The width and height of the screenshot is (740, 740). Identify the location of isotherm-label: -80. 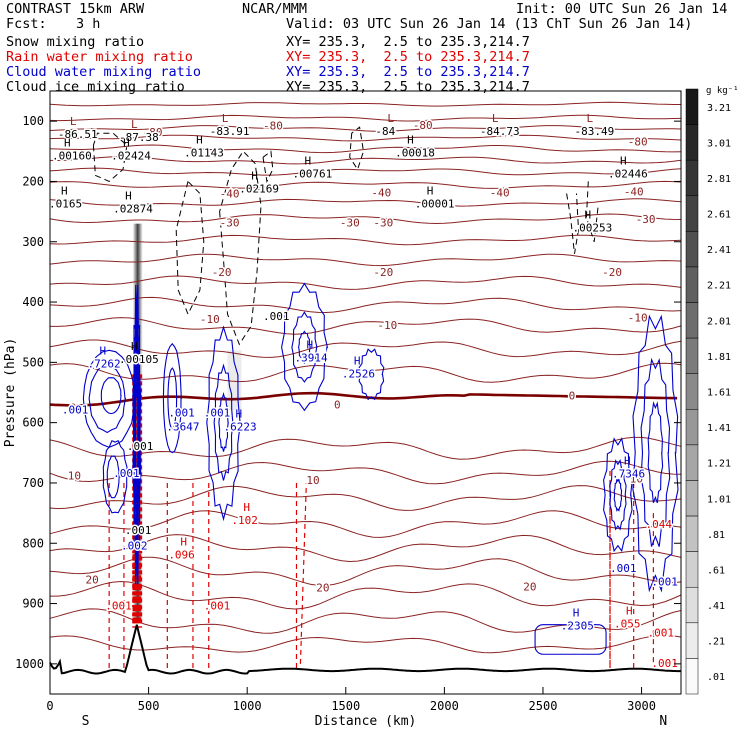
(638, 142).